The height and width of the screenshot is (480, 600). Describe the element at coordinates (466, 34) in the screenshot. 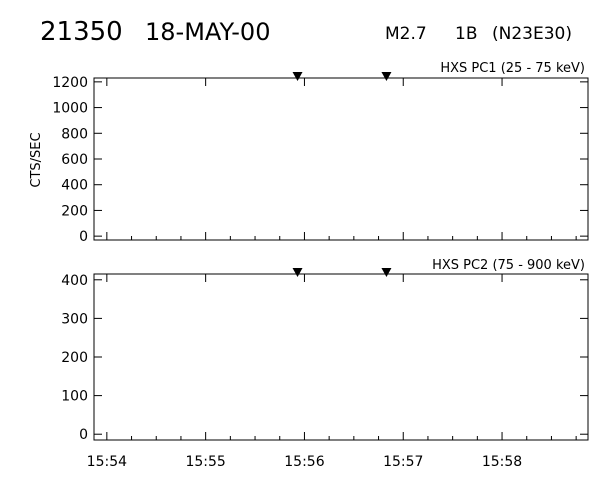

I see `optical-class: 1B` at that location.